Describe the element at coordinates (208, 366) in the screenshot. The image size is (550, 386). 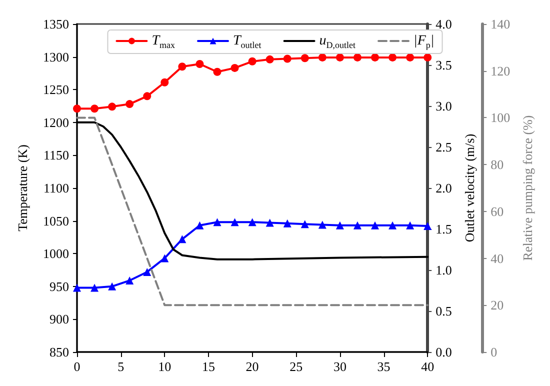
I see `x-tick-label: 15` at that location.